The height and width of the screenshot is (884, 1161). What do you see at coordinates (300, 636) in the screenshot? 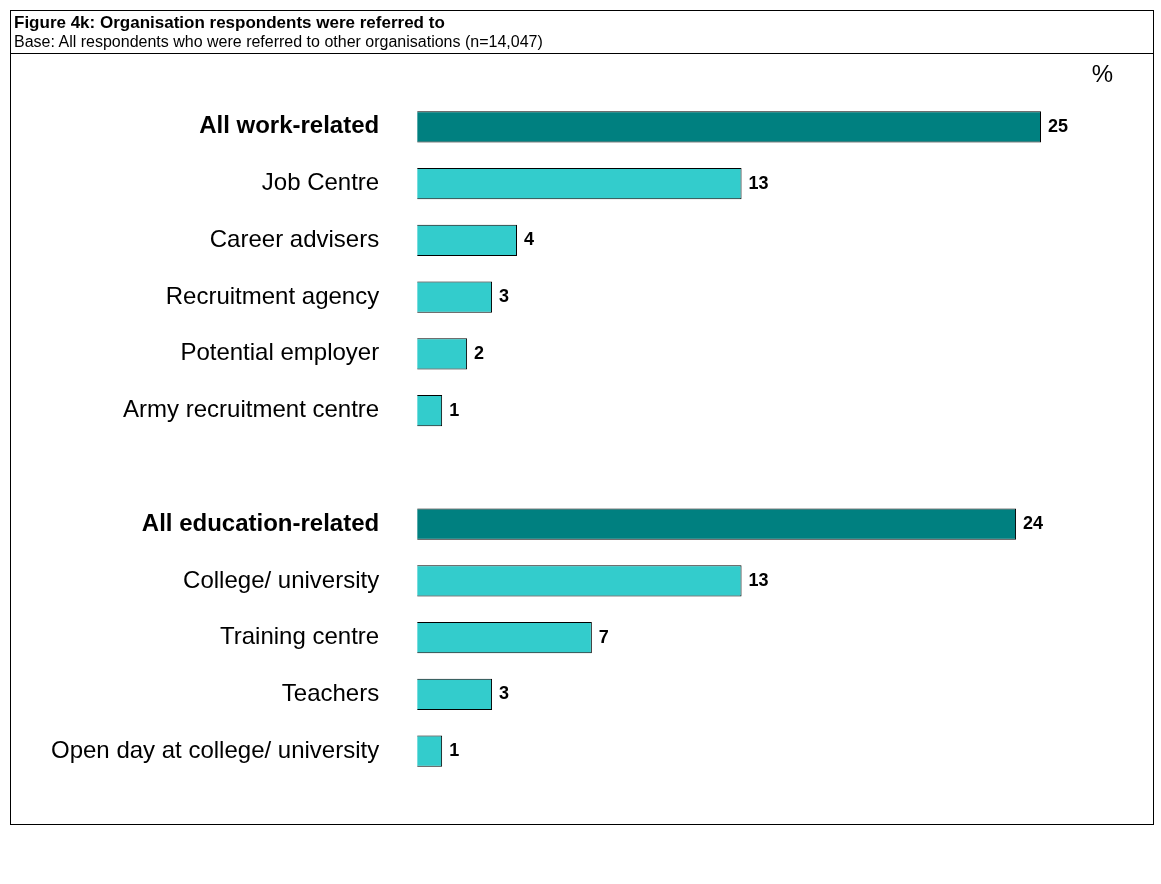
I see `y-tick-label: Training centre` at bounding box center [300, 636].